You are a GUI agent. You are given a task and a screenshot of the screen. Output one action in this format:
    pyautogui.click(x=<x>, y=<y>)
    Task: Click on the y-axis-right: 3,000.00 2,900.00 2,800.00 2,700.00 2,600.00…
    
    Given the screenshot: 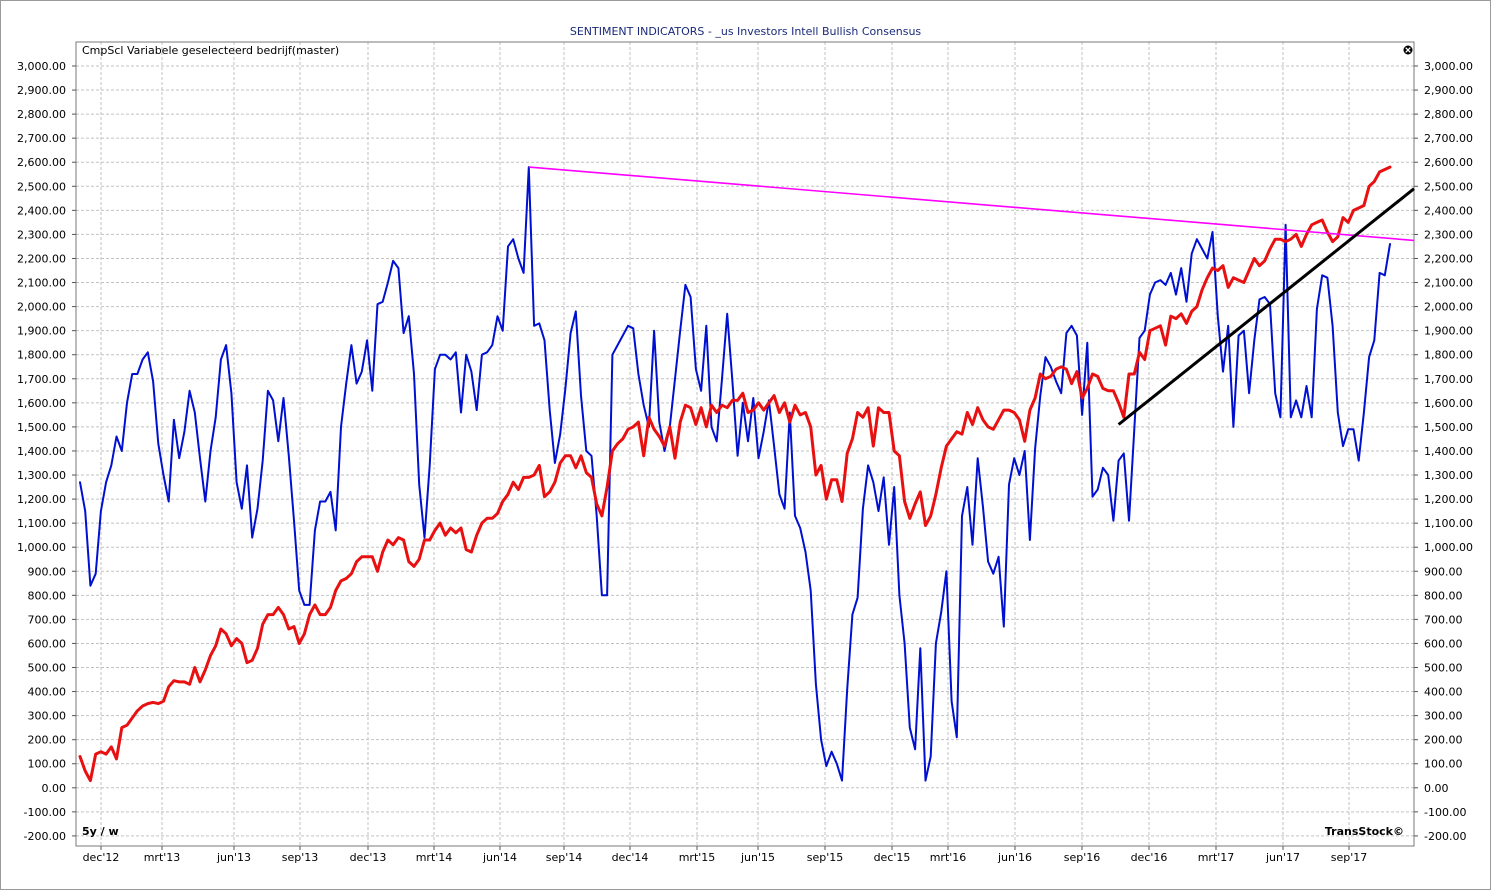 What is the action you would take?
    pyautogui.click(x=1443, y=451)
    